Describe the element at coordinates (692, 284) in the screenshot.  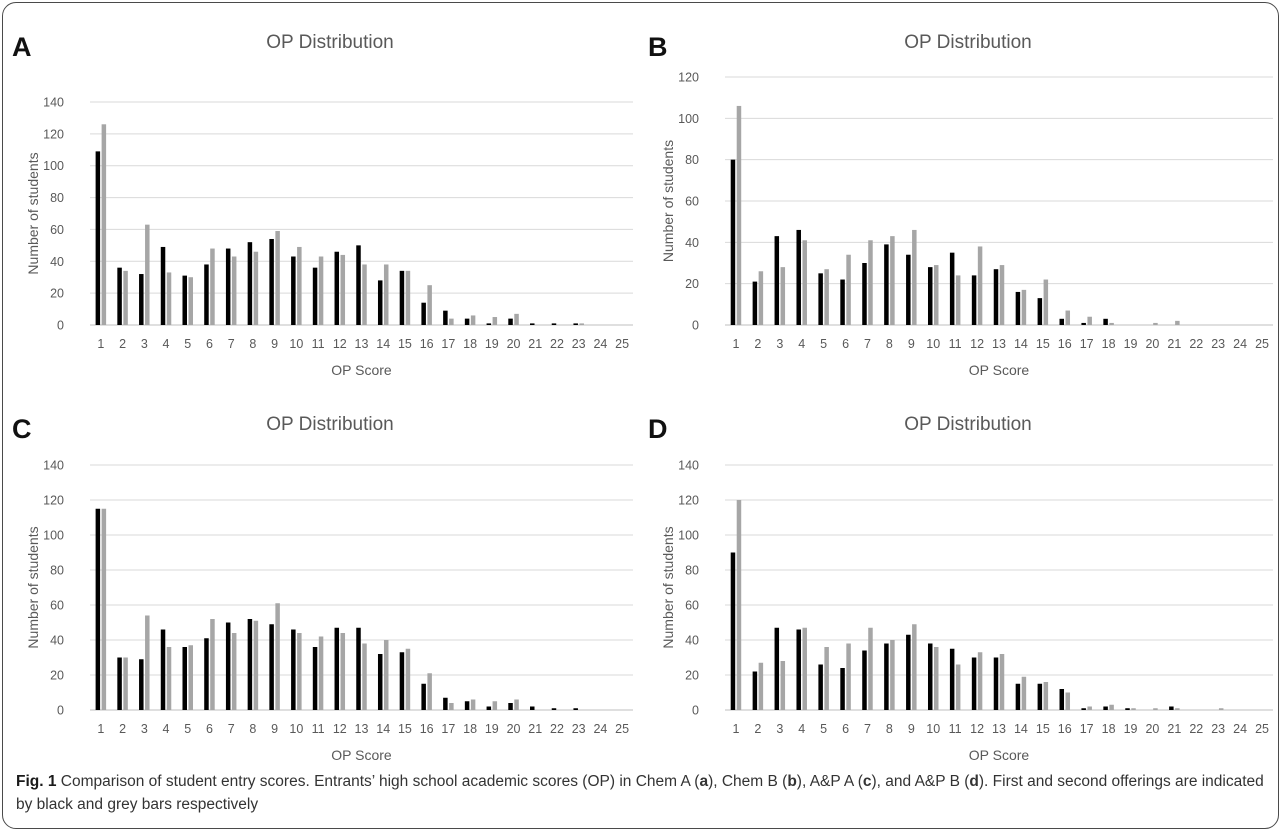
I see `panel-b-ytick-label: 20` at that location.